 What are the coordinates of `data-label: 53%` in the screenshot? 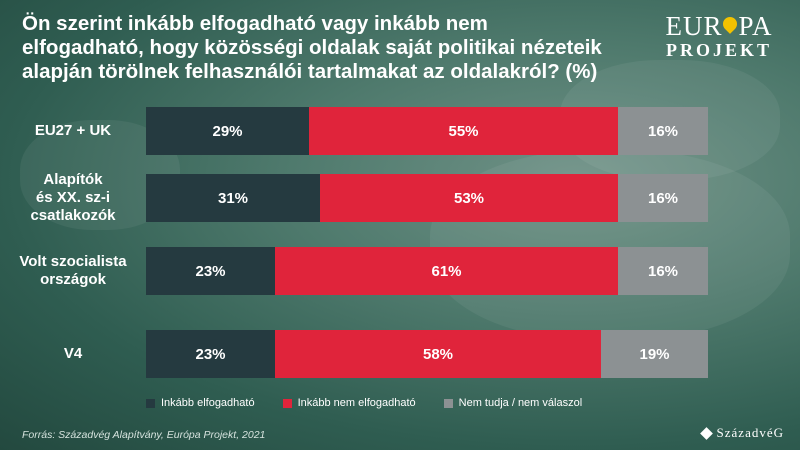 It's located at (469, 198).